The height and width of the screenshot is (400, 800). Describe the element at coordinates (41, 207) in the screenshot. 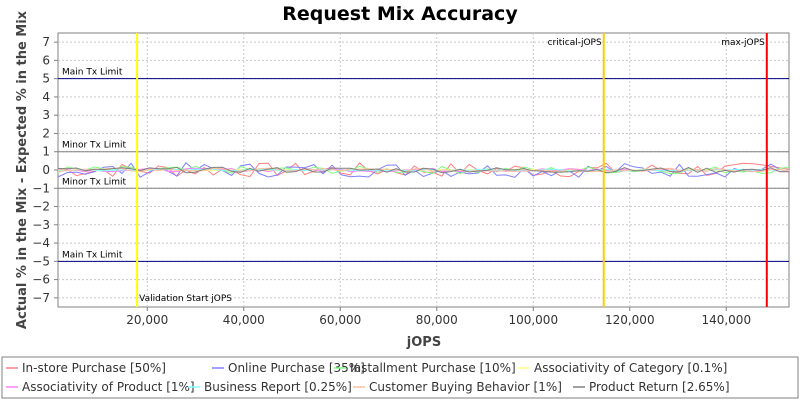

I see `y-tick-label: −2` at that location.